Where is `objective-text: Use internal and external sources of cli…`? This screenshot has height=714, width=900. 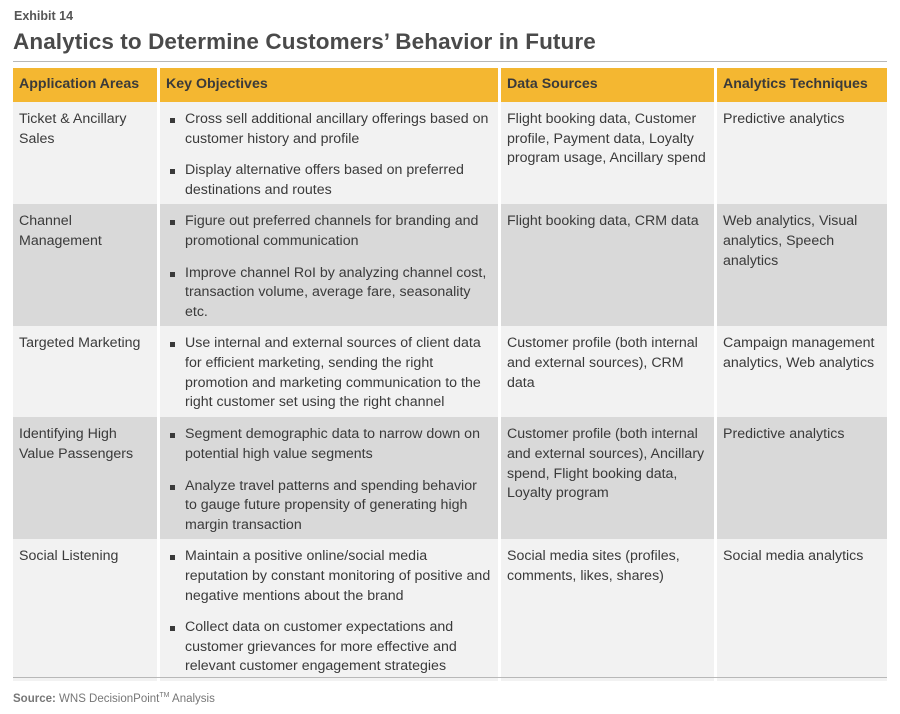
objective-text: Use internal and external sources of cli… is located at coordinates (333, 373).